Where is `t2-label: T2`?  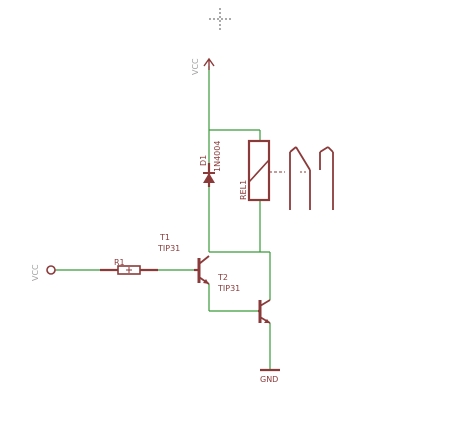
t2-label: T2 is located at coordinates (222, 277).